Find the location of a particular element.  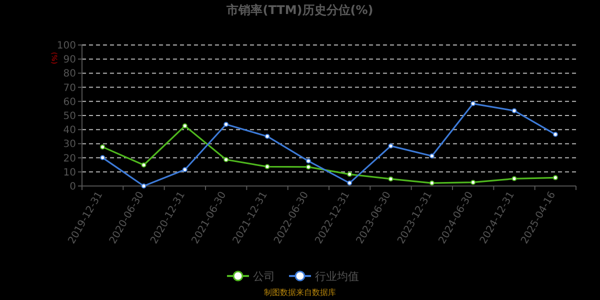

y-tick-label: 30 is located at coordinates (69, 144).